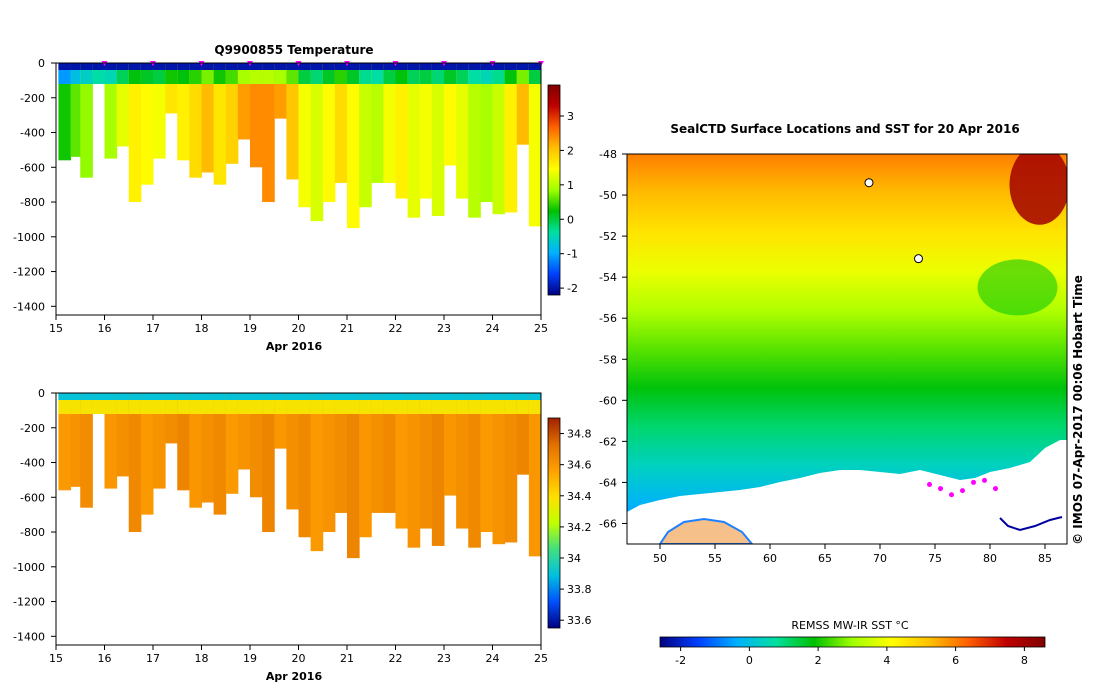 The width and height of the screenshot is (1099, 700). Describe the element at coordinates (572, 288) in the screenshot. I see `colorbar-tick-label: -2` at that location.